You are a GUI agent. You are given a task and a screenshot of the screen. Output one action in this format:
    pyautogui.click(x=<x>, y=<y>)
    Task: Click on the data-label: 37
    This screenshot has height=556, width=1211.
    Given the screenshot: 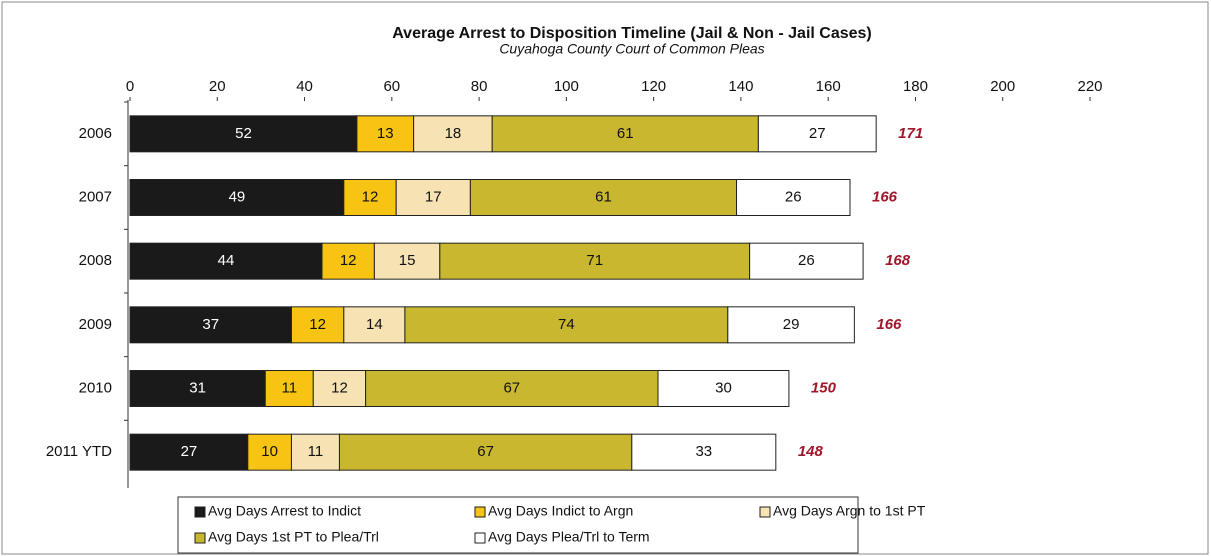 What is the action you would take?
    pyautogui.click(x=210, y=324)
    